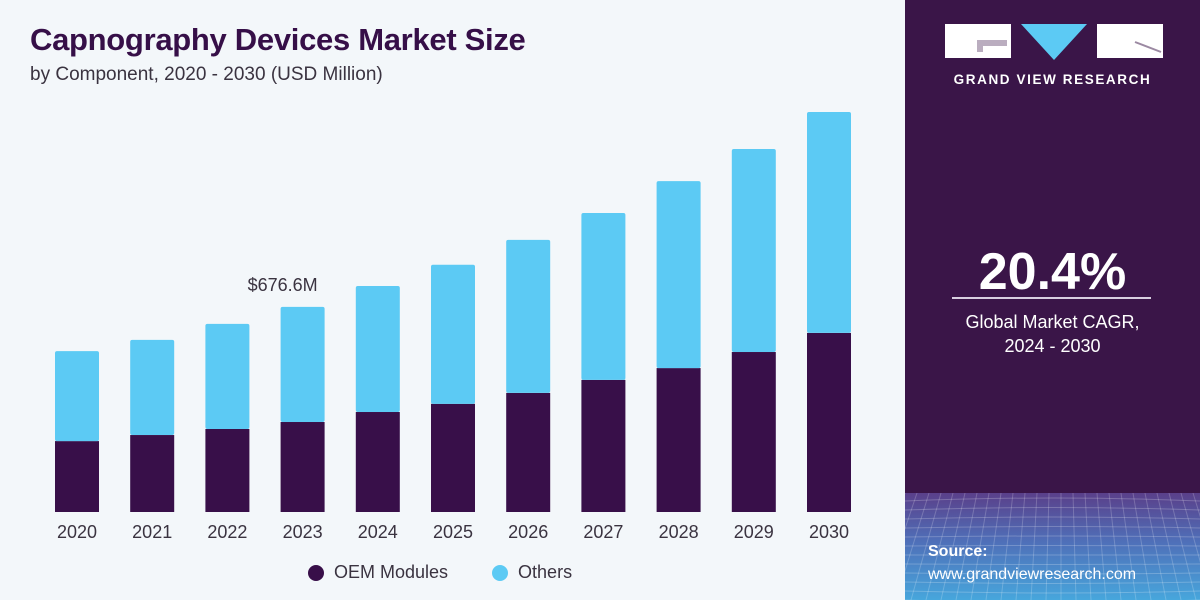 The height and width of the screenshot is (600, 1200). I want to click on bar-oem-2024, so click(377, 462).